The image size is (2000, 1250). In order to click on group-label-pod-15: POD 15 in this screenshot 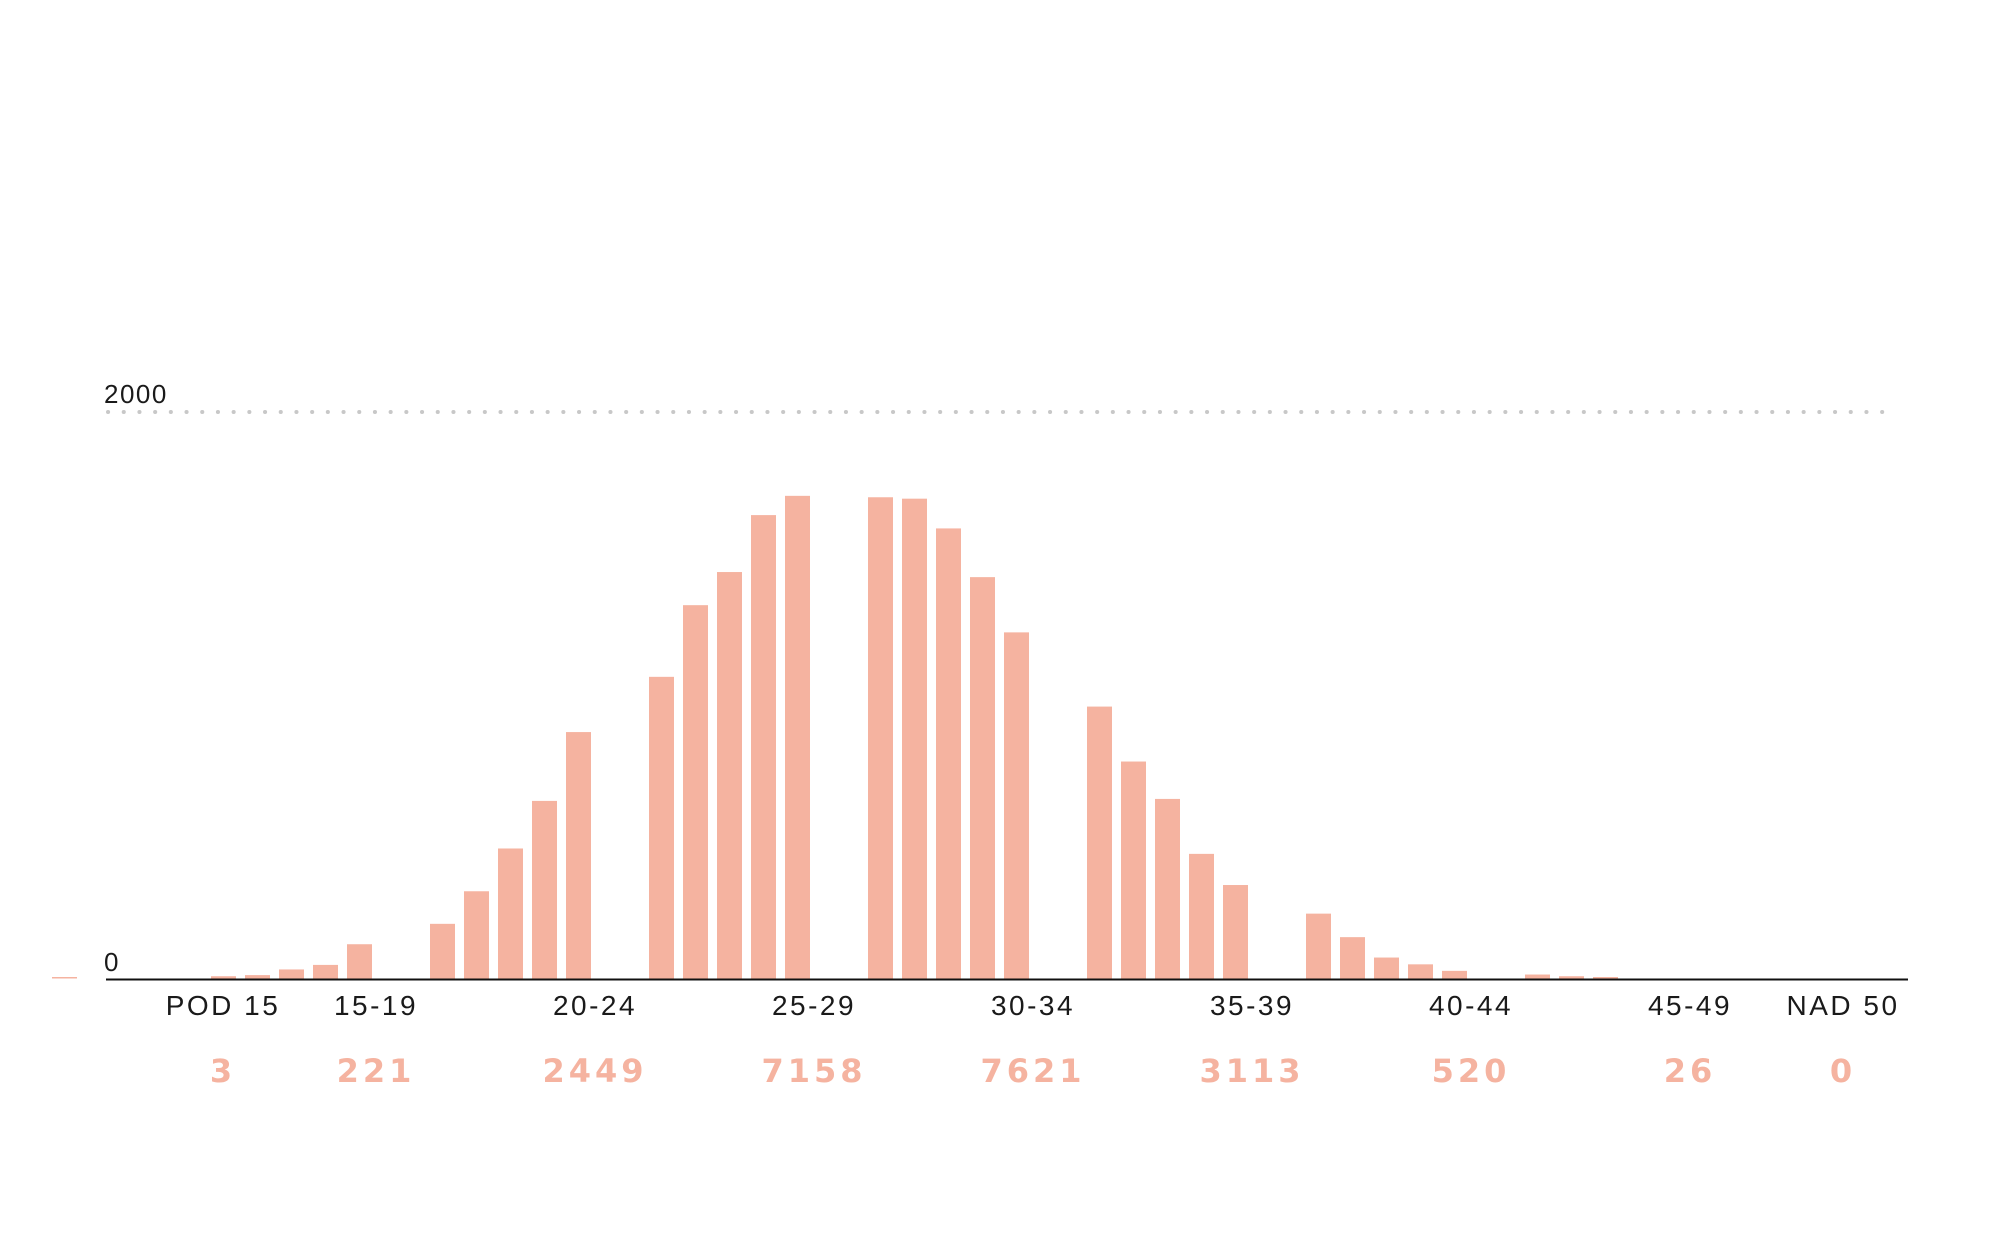, I will do `click(223, 1005)`.